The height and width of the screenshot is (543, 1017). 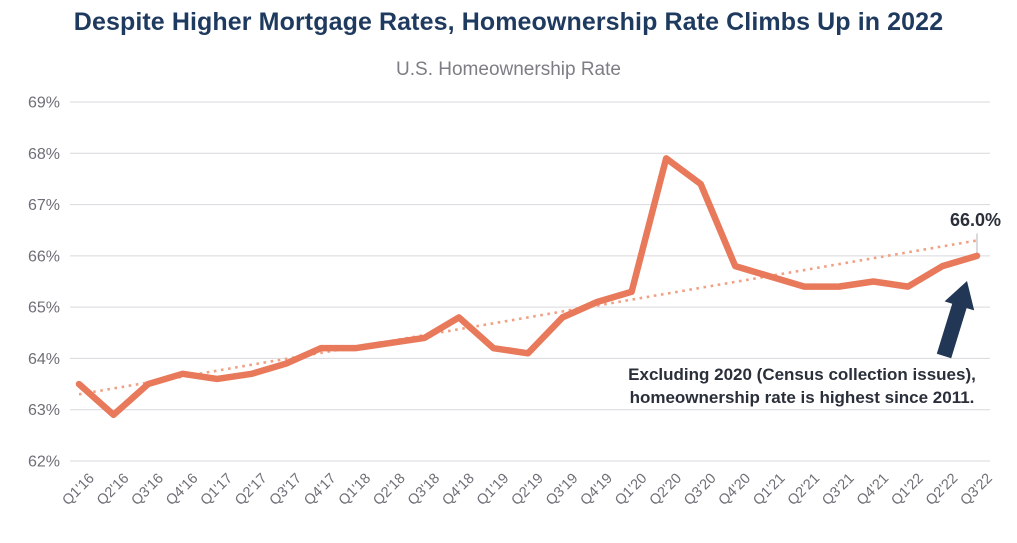 What do you see at coordinates (735, 490) in the screenshot?
I see `x-axis-tick-label: Q4'20` at bounding box center [735, 490].